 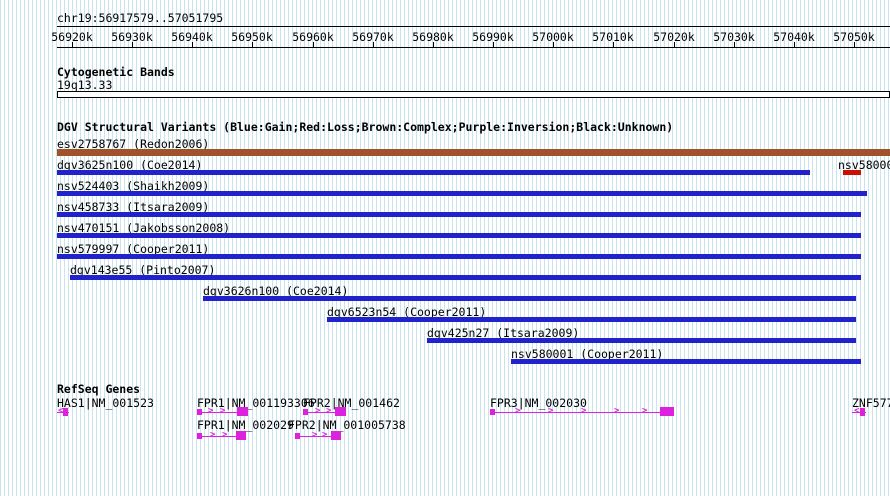 I want to click on ruler-tick-label: 57000k, so click(x=553, y=37).